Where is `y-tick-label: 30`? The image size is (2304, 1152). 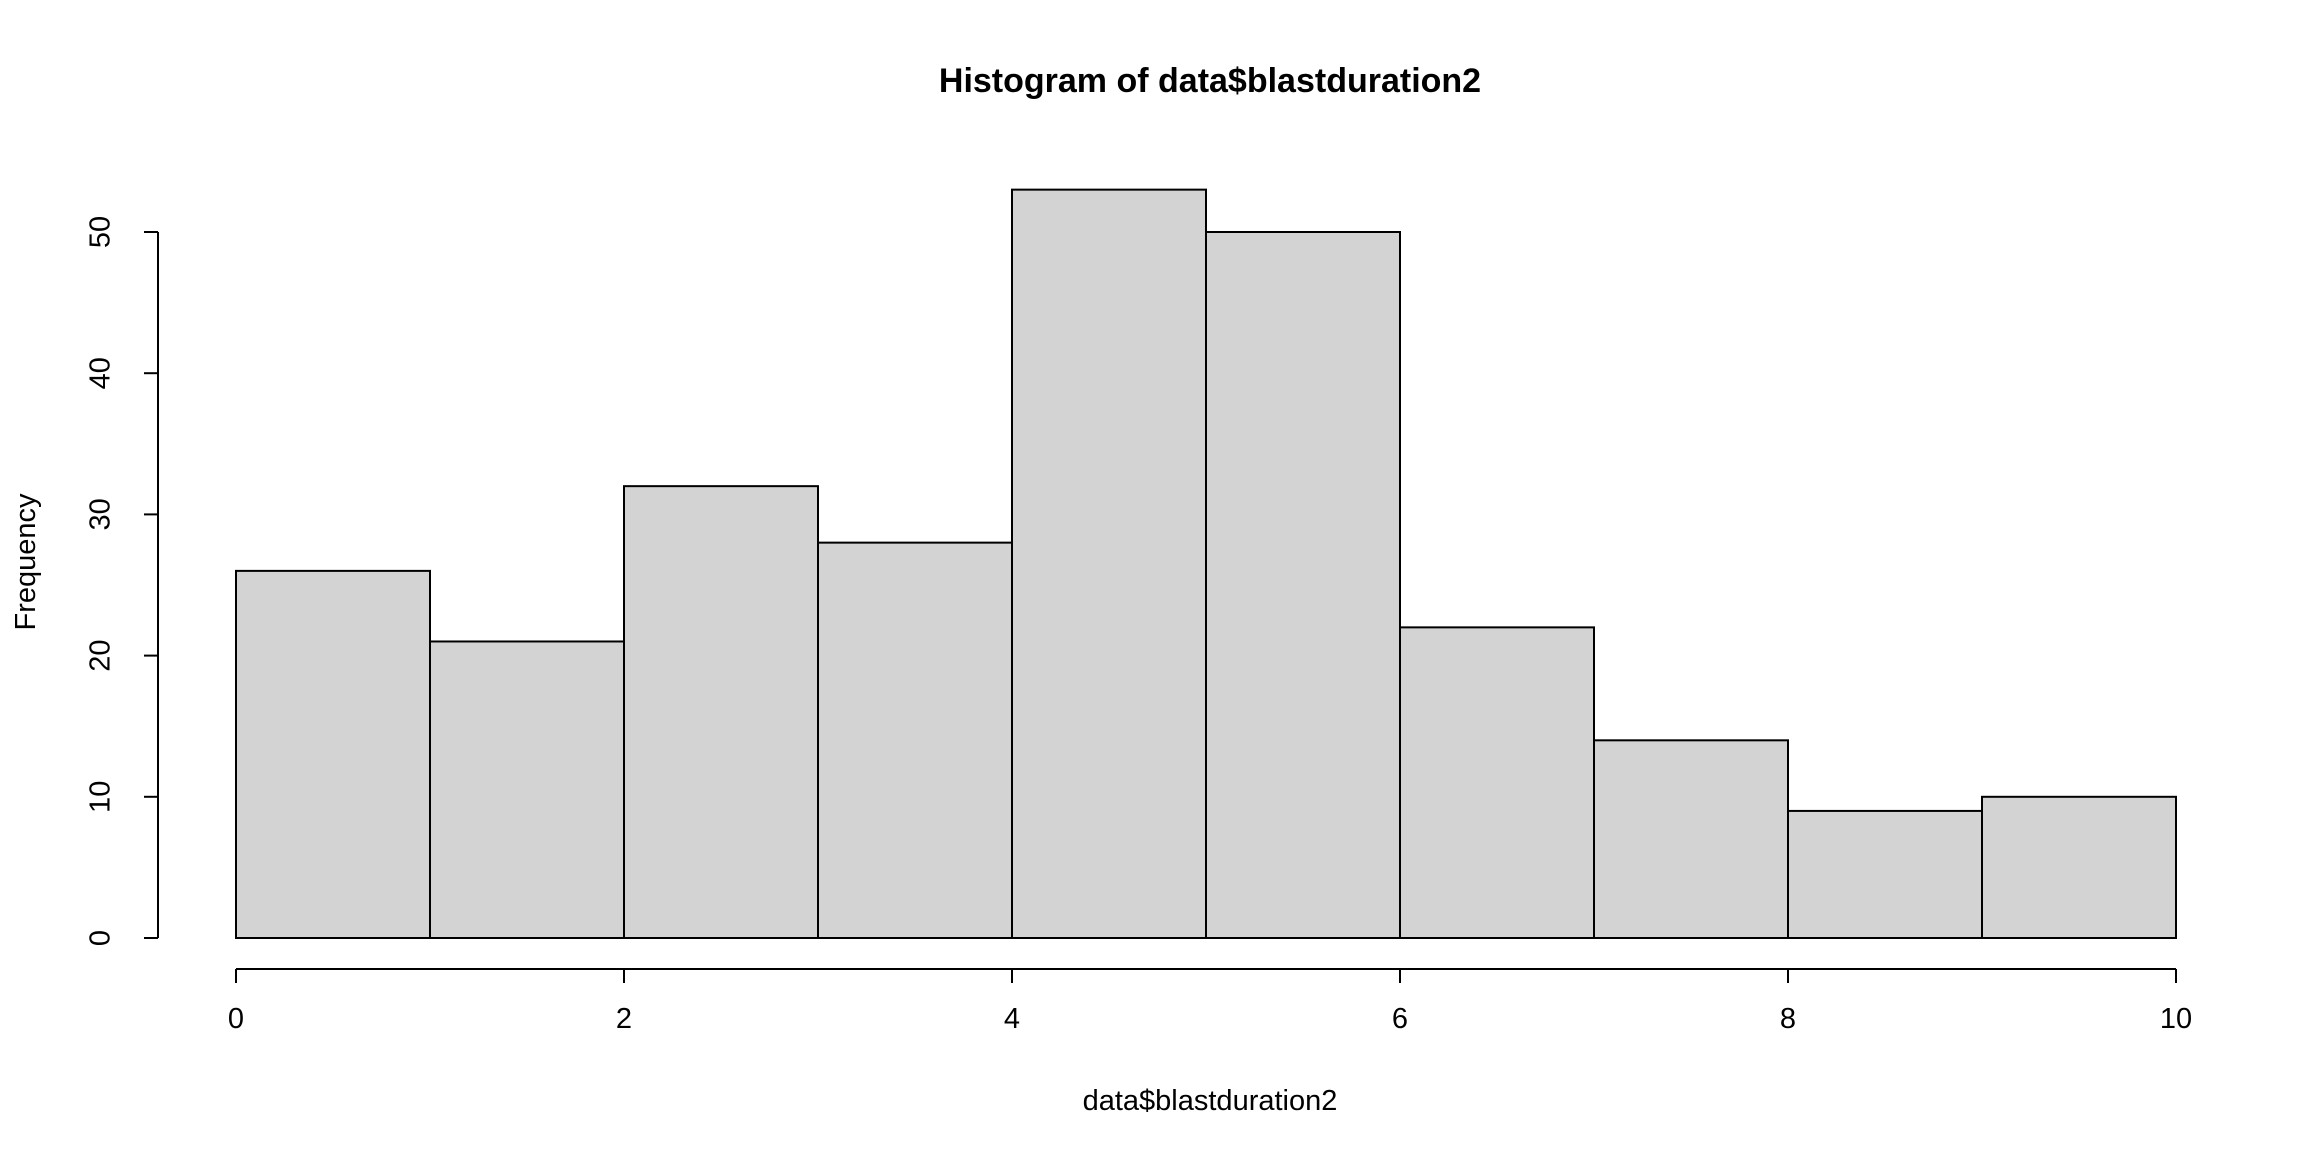
y-tick-label: 30 is located at coordinates (101, 514).